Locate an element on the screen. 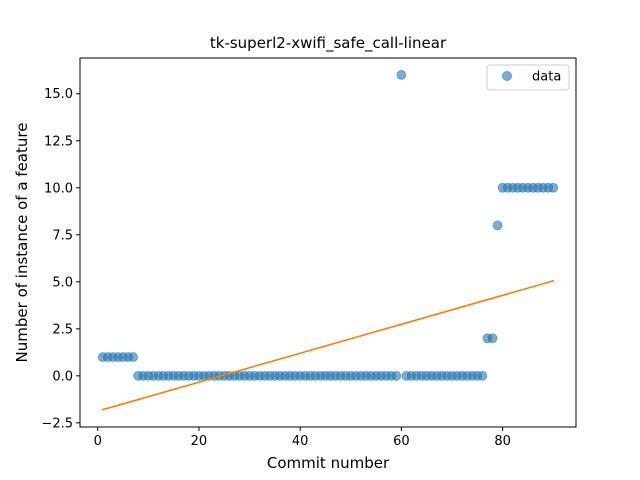 The image size is (640, 480). y-tick-label: 5.0 is located at coordinates (62, 282).